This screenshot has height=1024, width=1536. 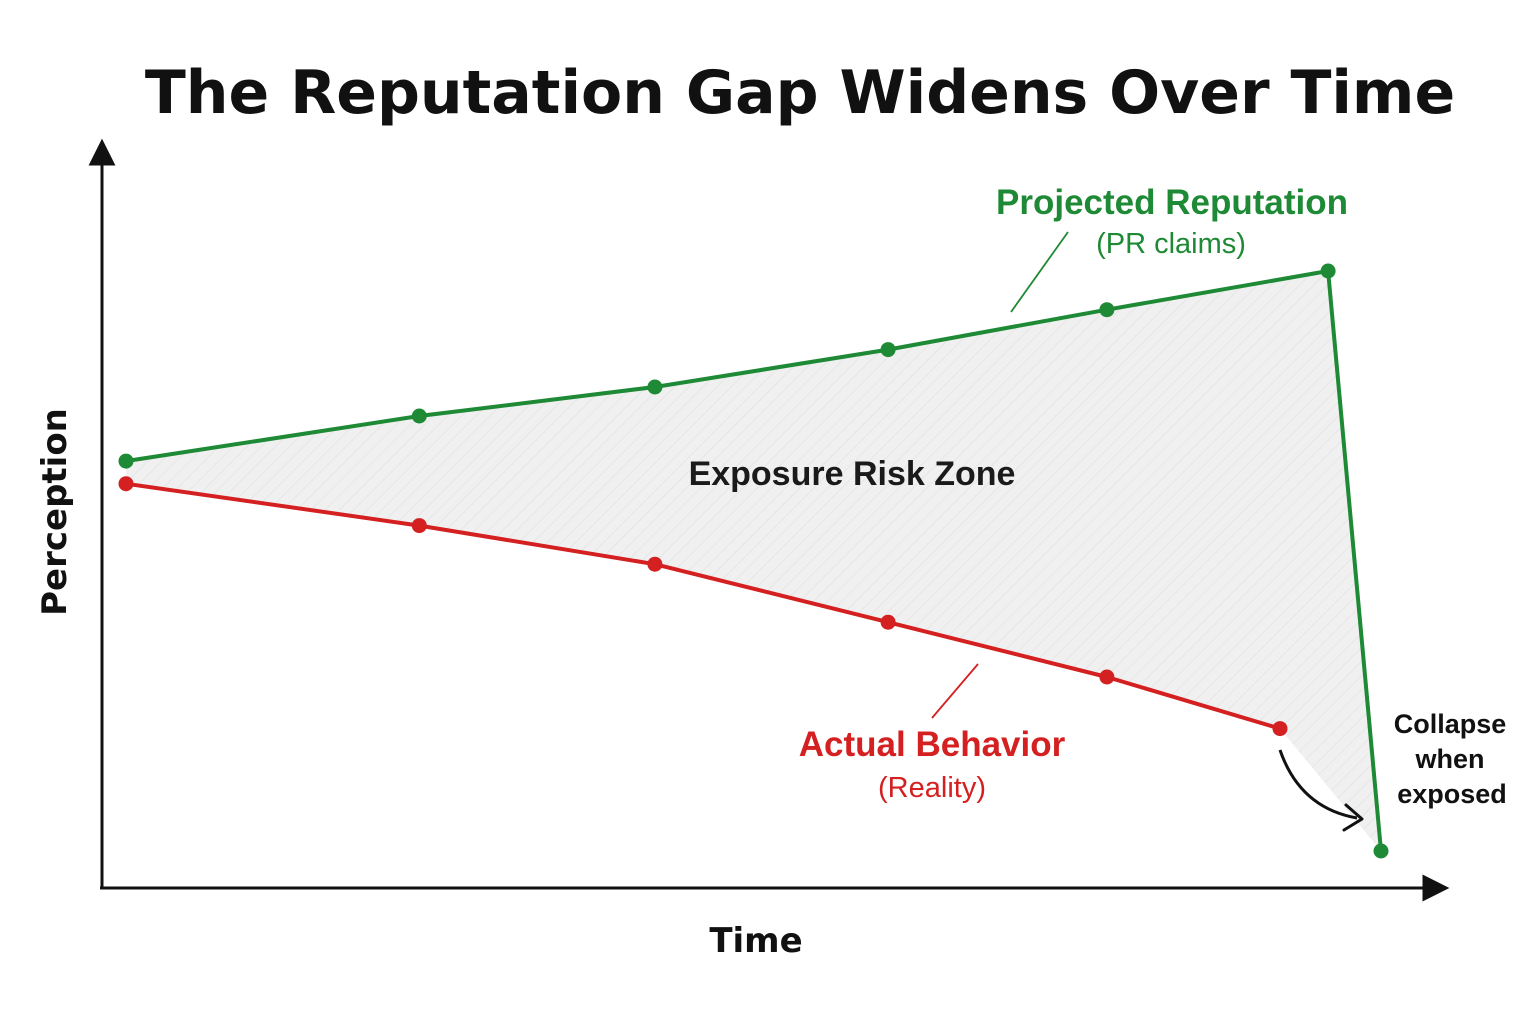 What do you see at coordinates (955, 691) in the screenshot?
I see `actual-leader-line` at bounding box center [955, 691].